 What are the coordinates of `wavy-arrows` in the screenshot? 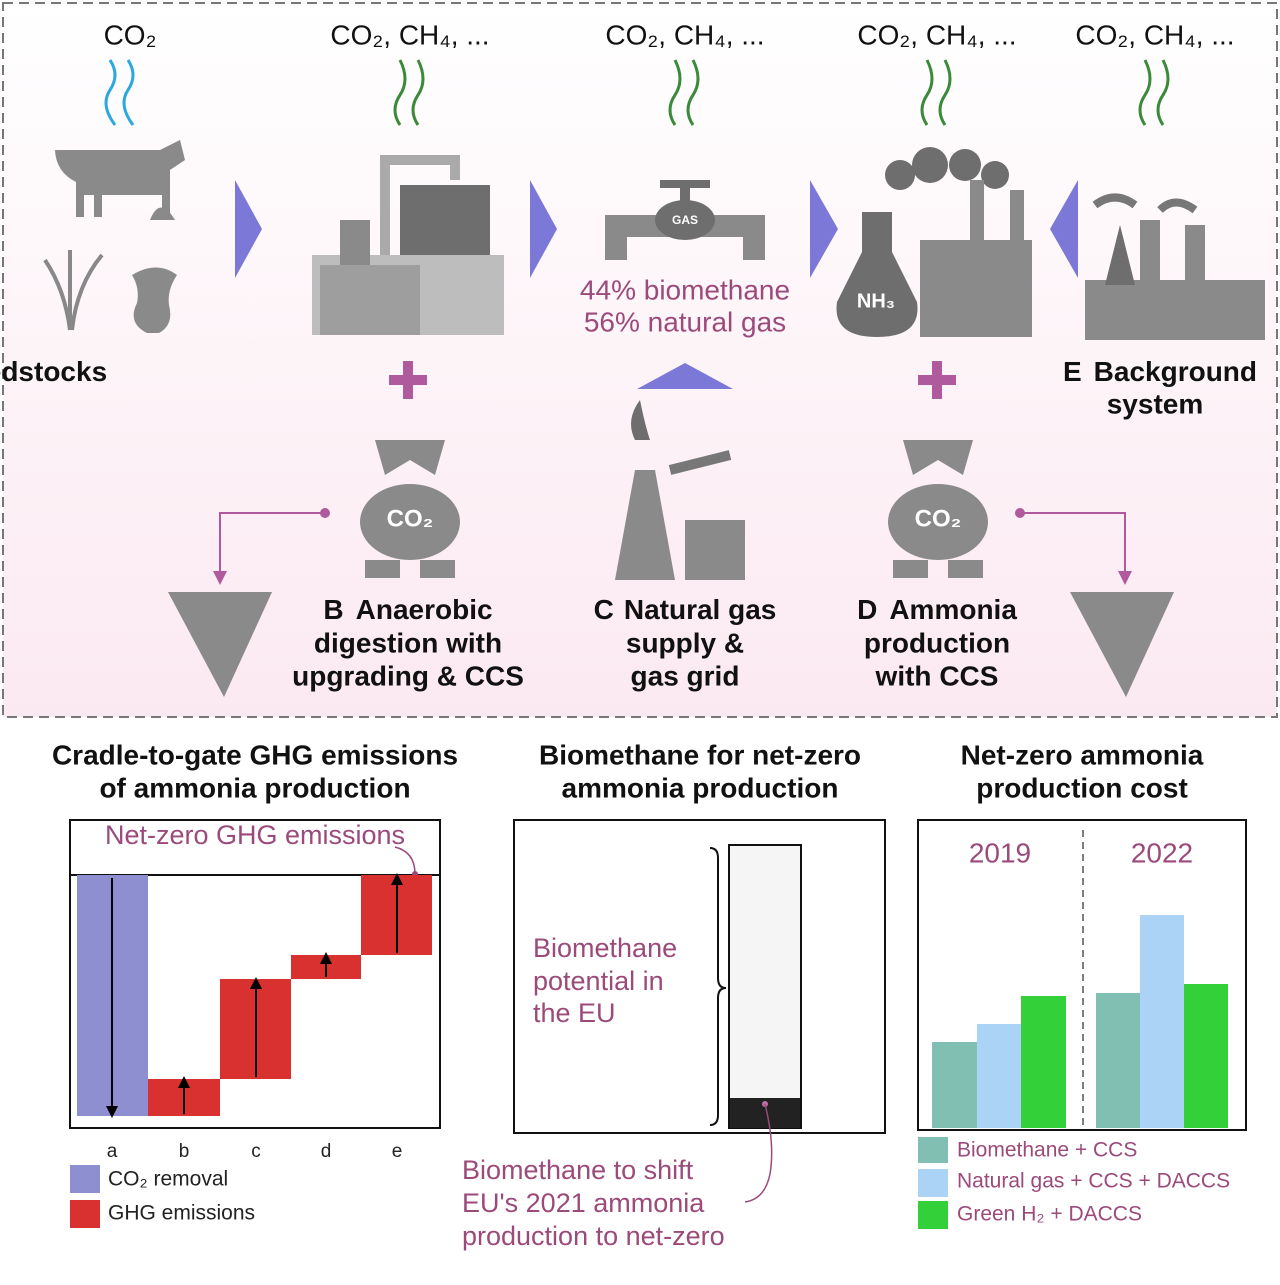 It's located at (637, 92).